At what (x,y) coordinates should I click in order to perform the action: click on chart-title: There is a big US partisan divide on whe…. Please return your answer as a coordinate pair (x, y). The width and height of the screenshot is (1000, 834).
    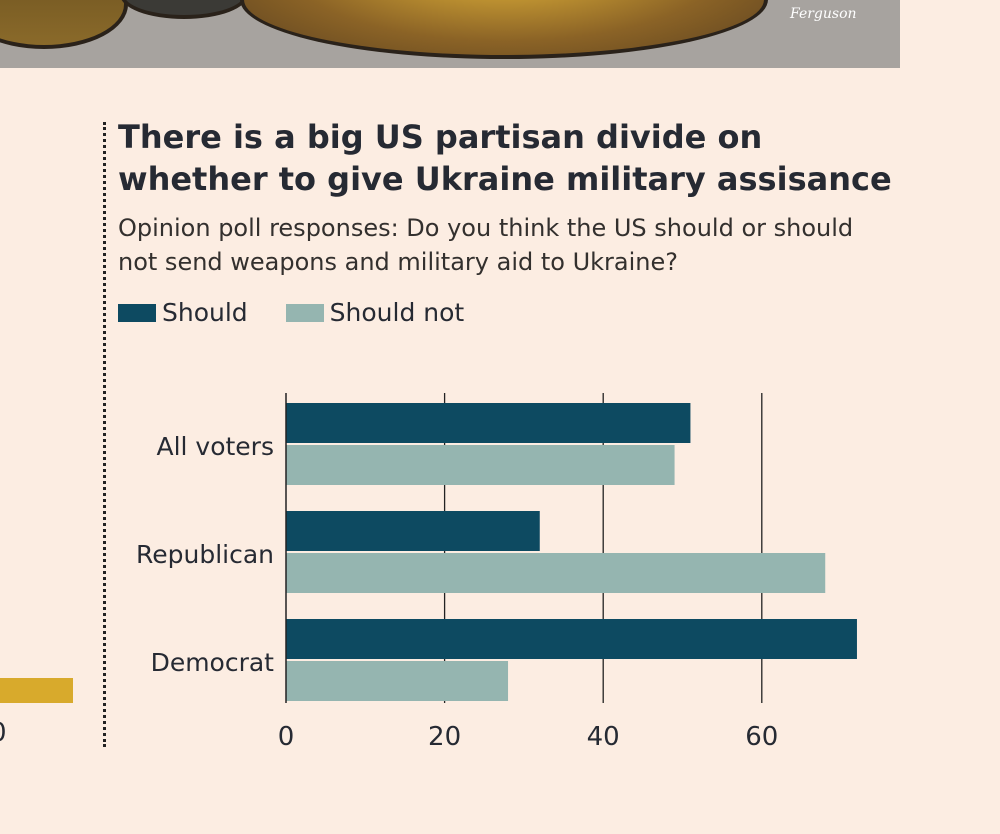
    Looking at the image, I should click on (505, 158).